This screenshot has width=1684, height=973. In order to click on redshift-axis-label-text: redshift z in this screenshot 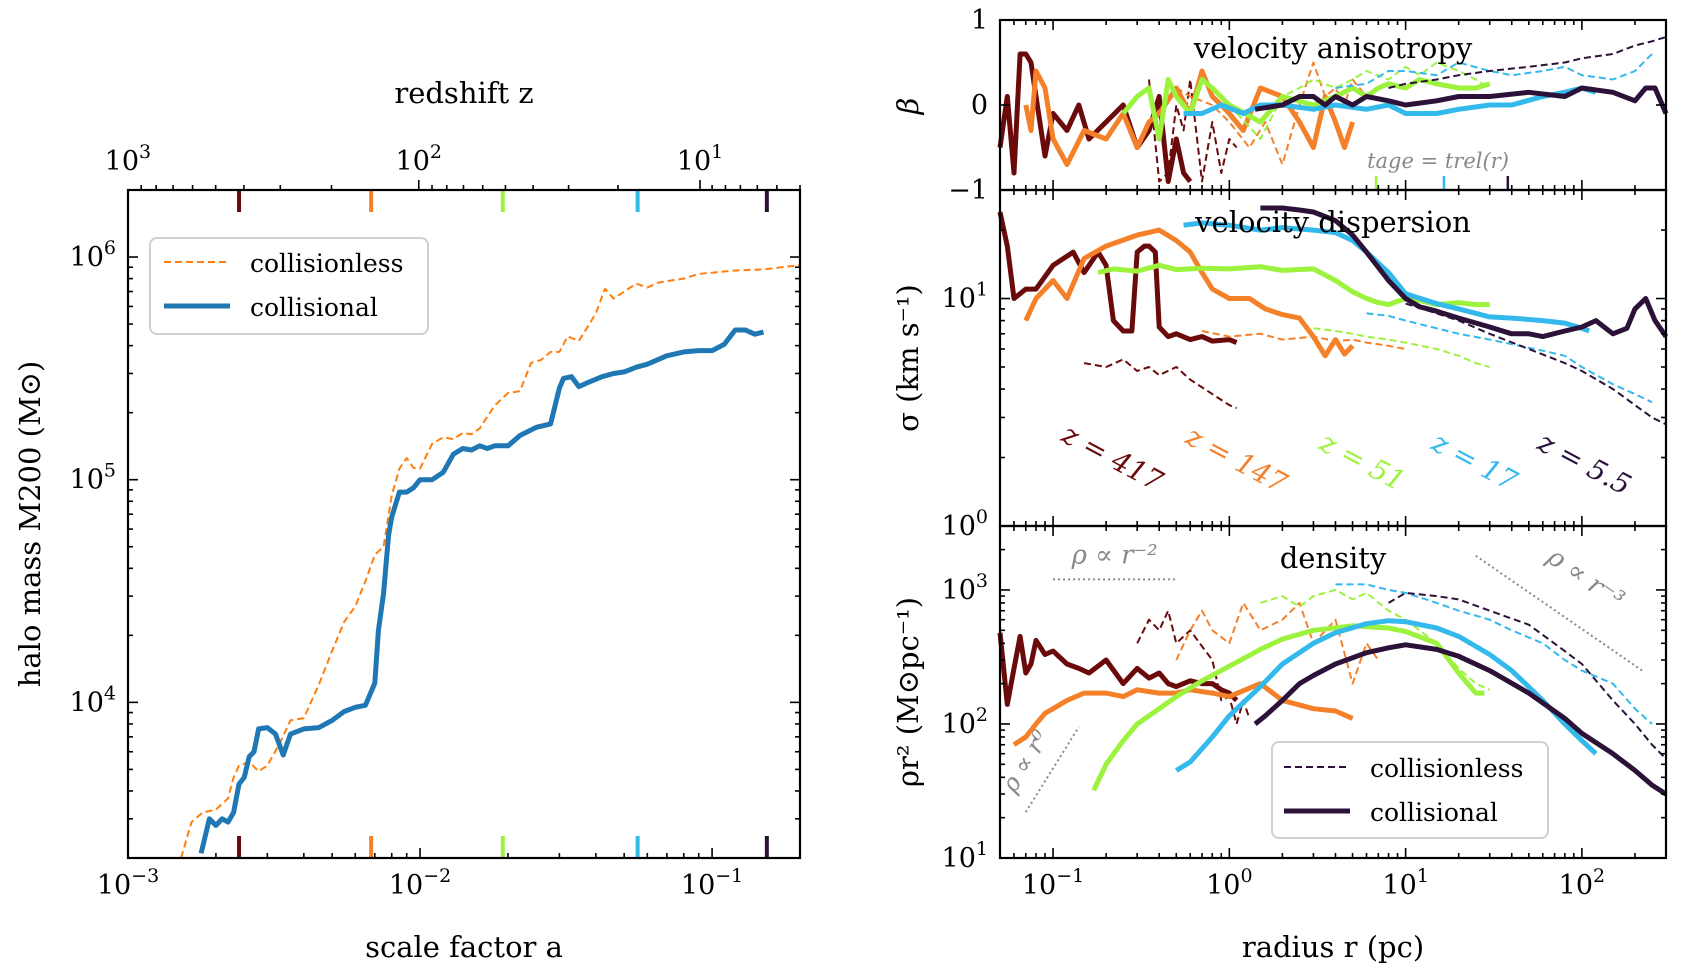, I will do `click(463, 93)`.